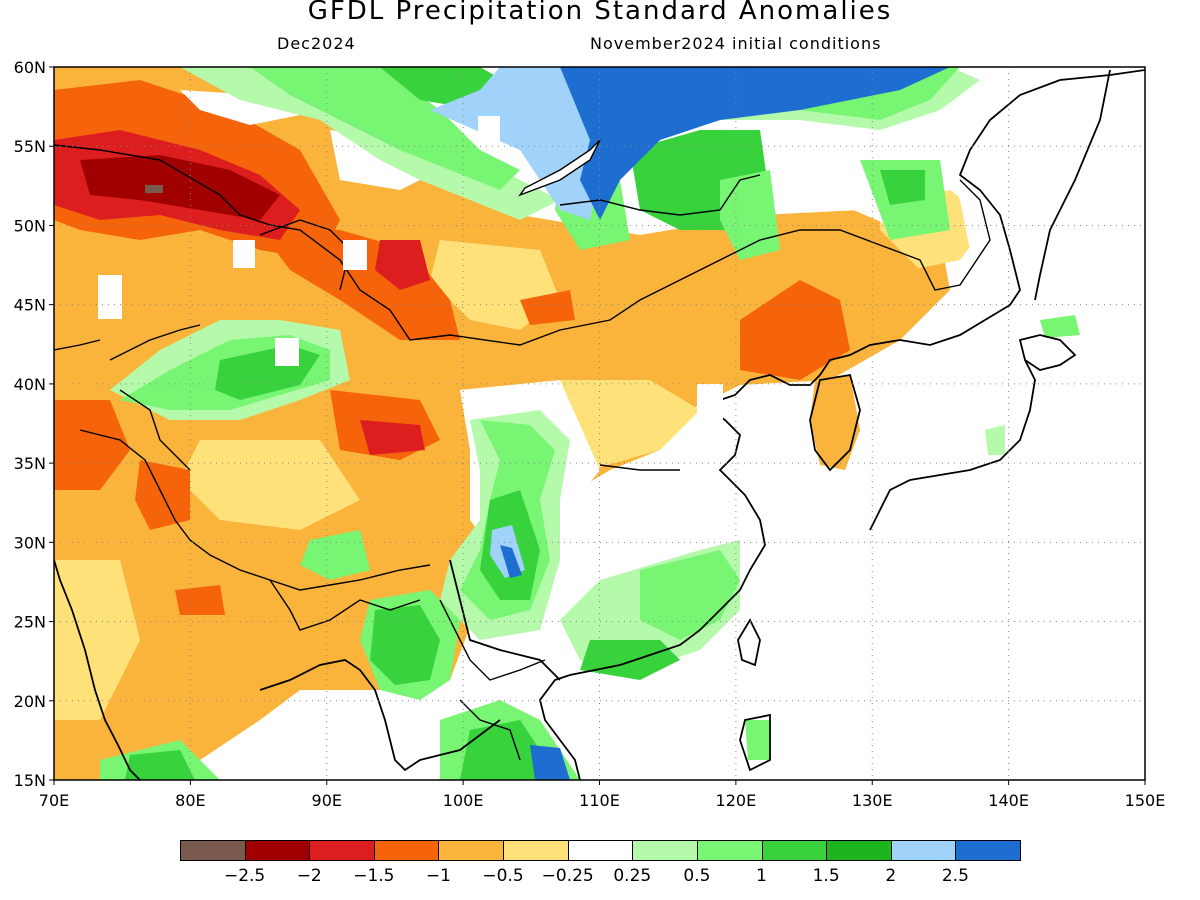  What do you see at coordinates (374, 876) in the screenshot?
I see `colorbar-label: −1.5` at bounding box center [374, 876].